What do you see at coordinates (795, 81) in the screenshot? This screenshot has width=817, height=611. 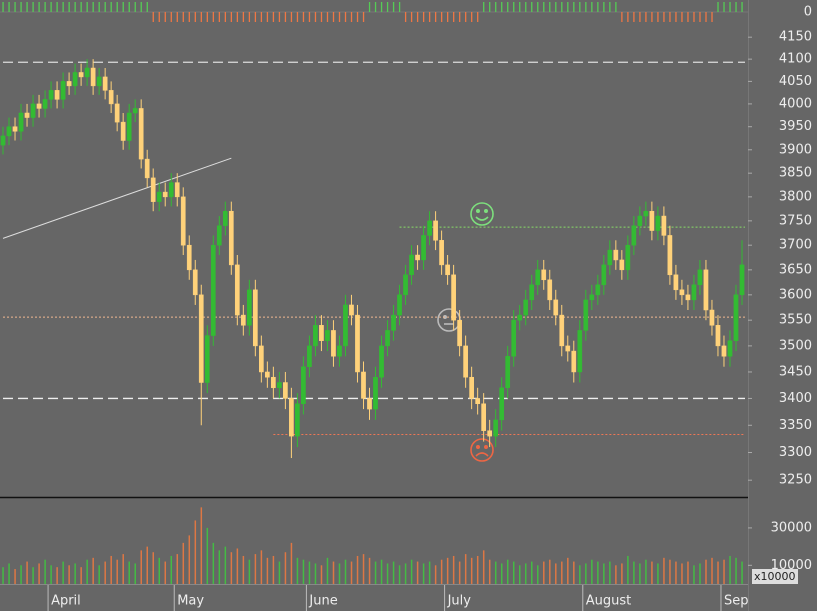 I see `y-tick-label: 4050` at bounding box center [795, 81].